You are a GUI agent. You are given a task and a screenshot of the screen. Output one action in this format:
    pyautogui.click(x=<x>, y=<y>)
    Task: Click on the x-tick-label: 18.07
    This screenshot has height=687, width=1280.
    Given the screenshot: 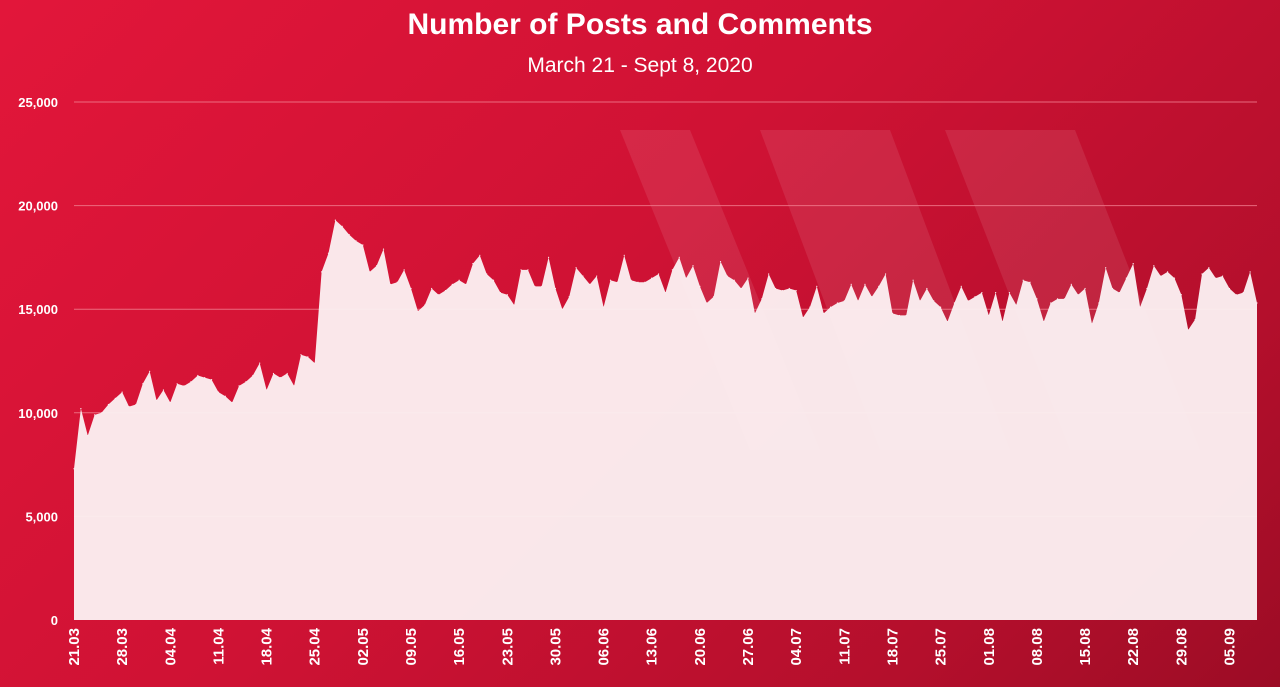 What is the action you would take?
    pyautogui.click(x=892, y=647)
    